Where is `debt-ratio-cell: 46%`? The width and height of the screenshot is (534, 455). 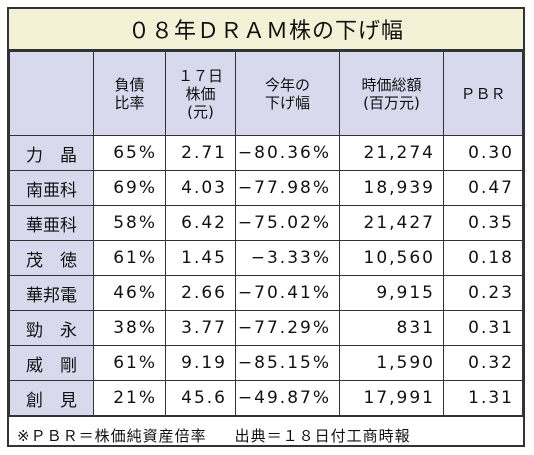
debt-ratio-cell: 46% is located at coordinates (129, 293).